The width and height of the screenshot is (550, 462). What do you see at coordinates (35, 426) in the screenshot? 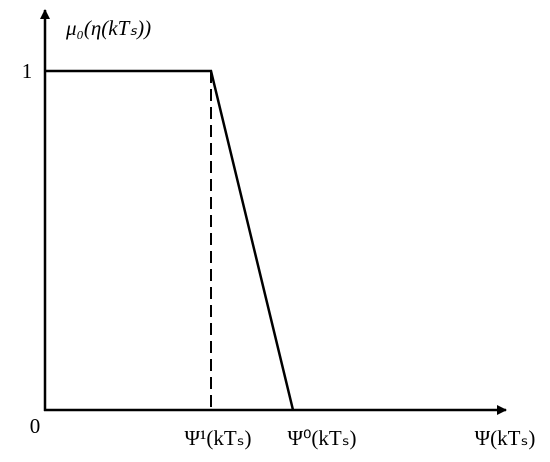
I see `tick-zero: 0` at bounding box center [35, 426].